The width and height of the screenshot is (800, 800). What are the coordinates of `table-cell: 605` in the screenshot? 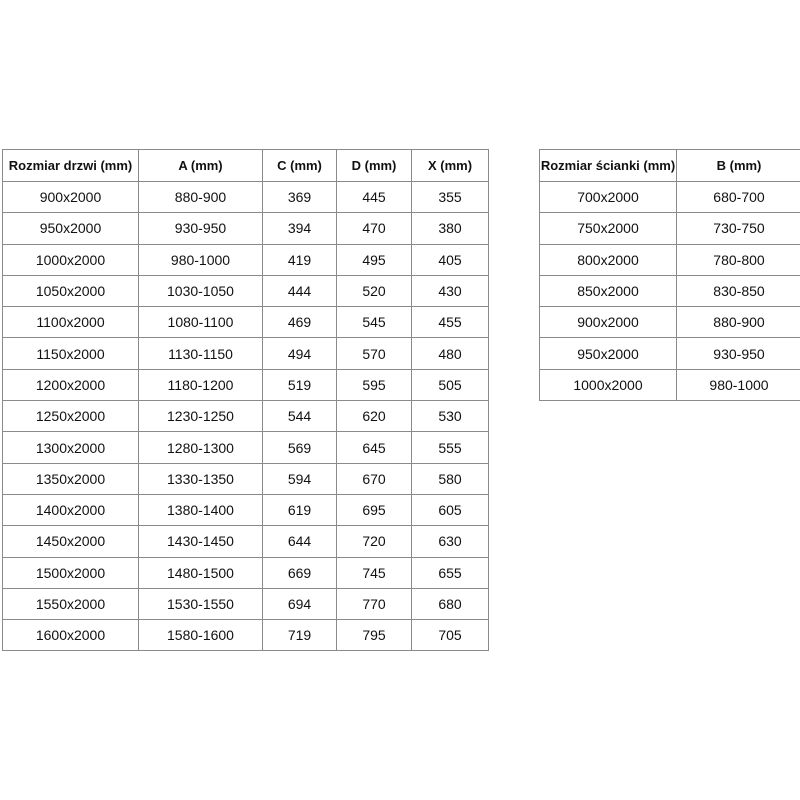 It's located at (450, 510).